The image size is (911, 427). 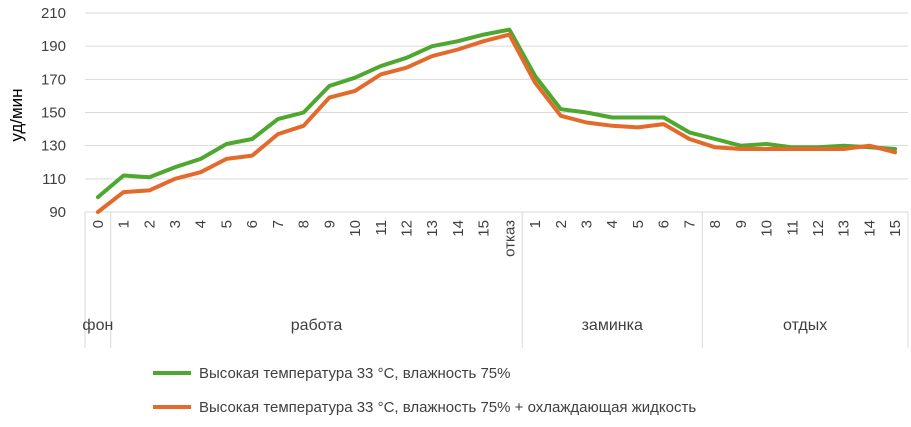 I want to click on y-axis: 90 110 130 150 170 190 210, so click(x=53, y=113).